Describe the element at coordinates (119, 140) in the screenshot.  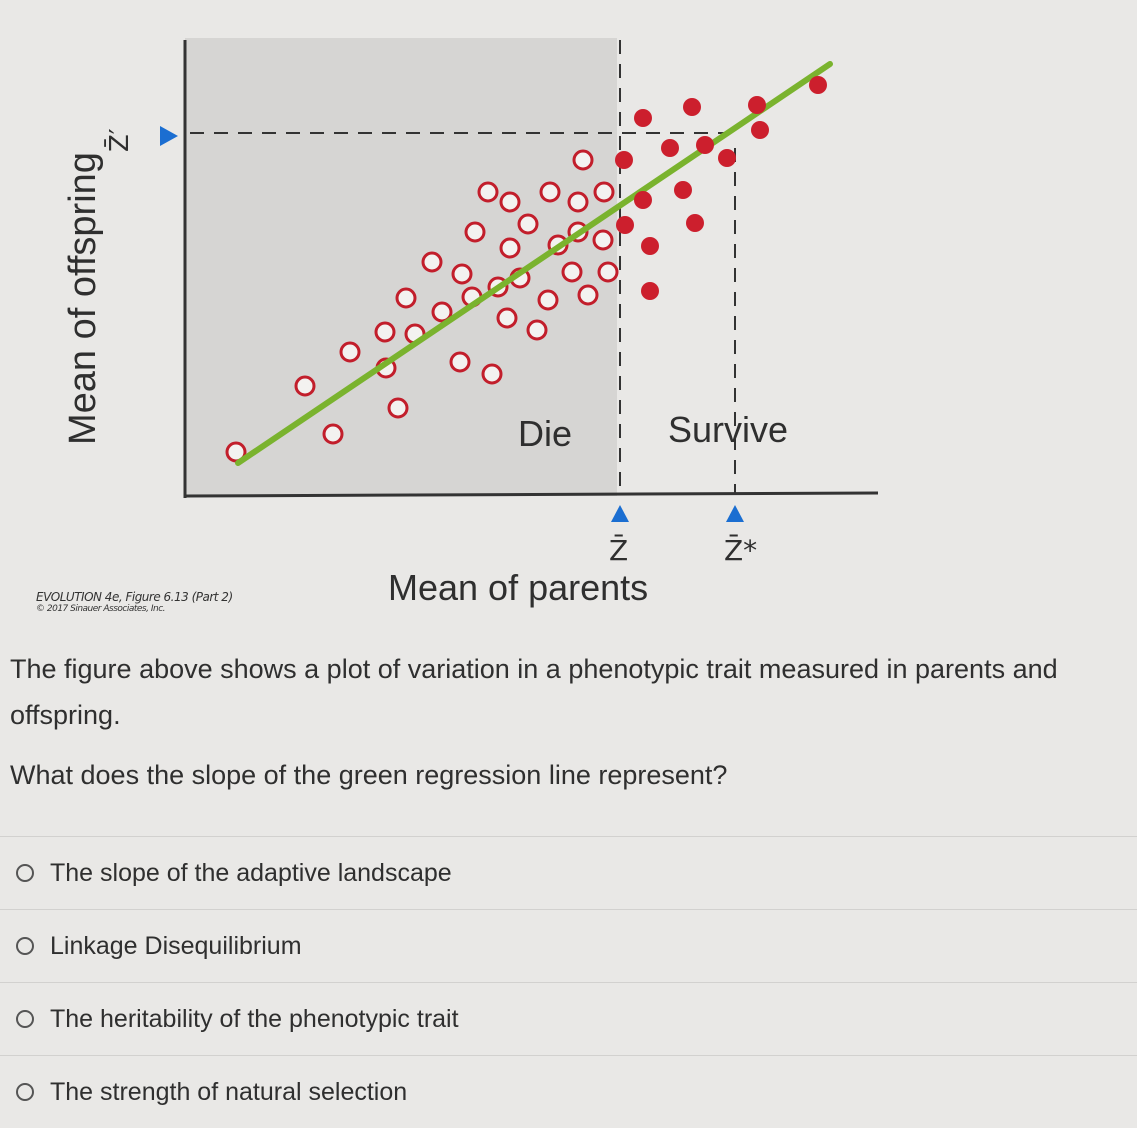
I see `zprime-label: Z̄′` at that location.